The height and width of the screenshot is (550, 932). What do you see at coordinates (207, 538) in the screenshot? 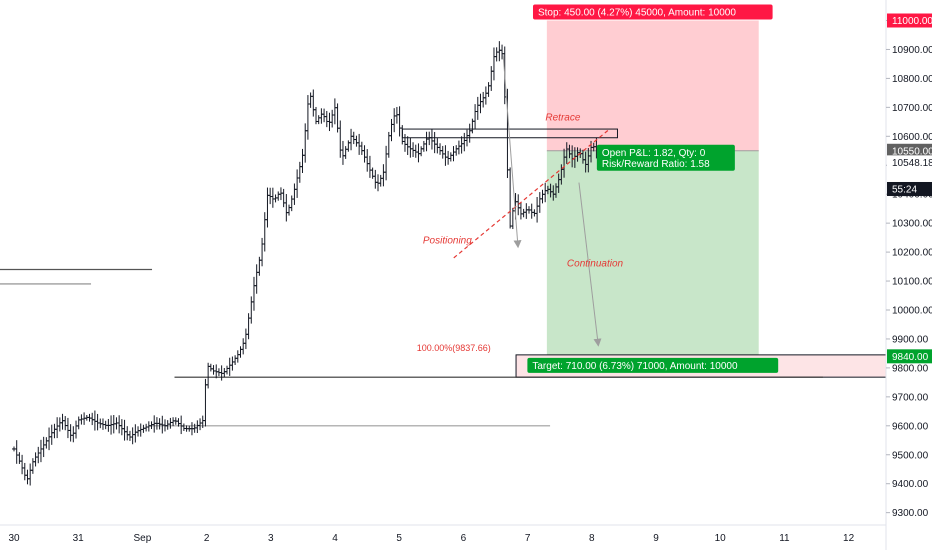
I see `x-tick-label: 2` at bounding box center [207, 538].